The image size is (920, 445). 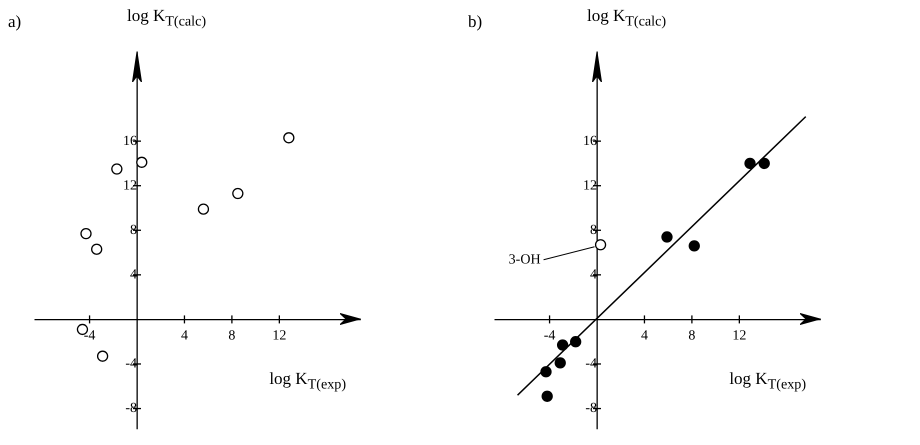 I want to click on annotation: 3-OH, so click(x=524, y=260).